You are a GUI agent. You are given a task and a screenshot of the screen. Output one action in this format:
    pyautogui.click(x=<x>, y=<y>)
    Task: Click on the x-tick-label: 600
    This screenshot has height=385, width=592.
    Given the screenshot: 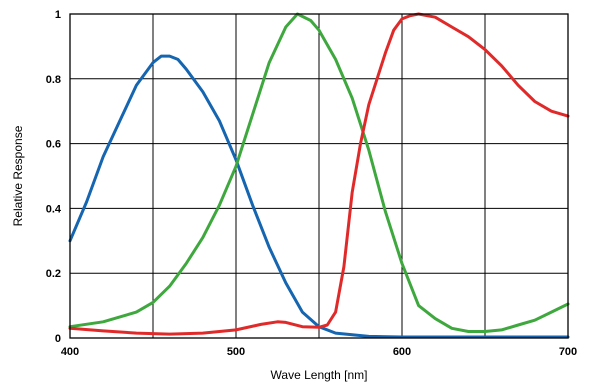 What is the action you would take?
    pyautogui.click(x=402, y=352)
    